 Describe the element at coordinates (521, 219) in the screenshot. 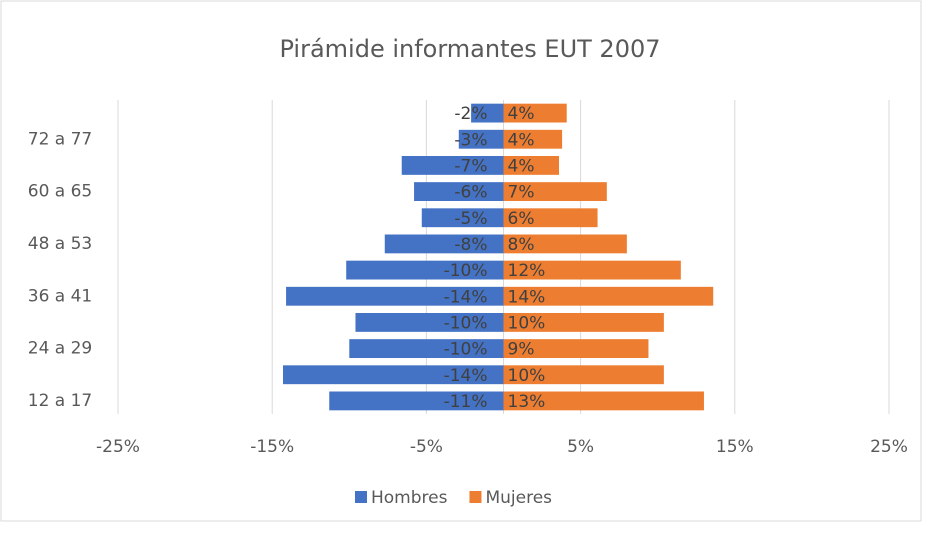

I see `data-label: 6%` at that location.